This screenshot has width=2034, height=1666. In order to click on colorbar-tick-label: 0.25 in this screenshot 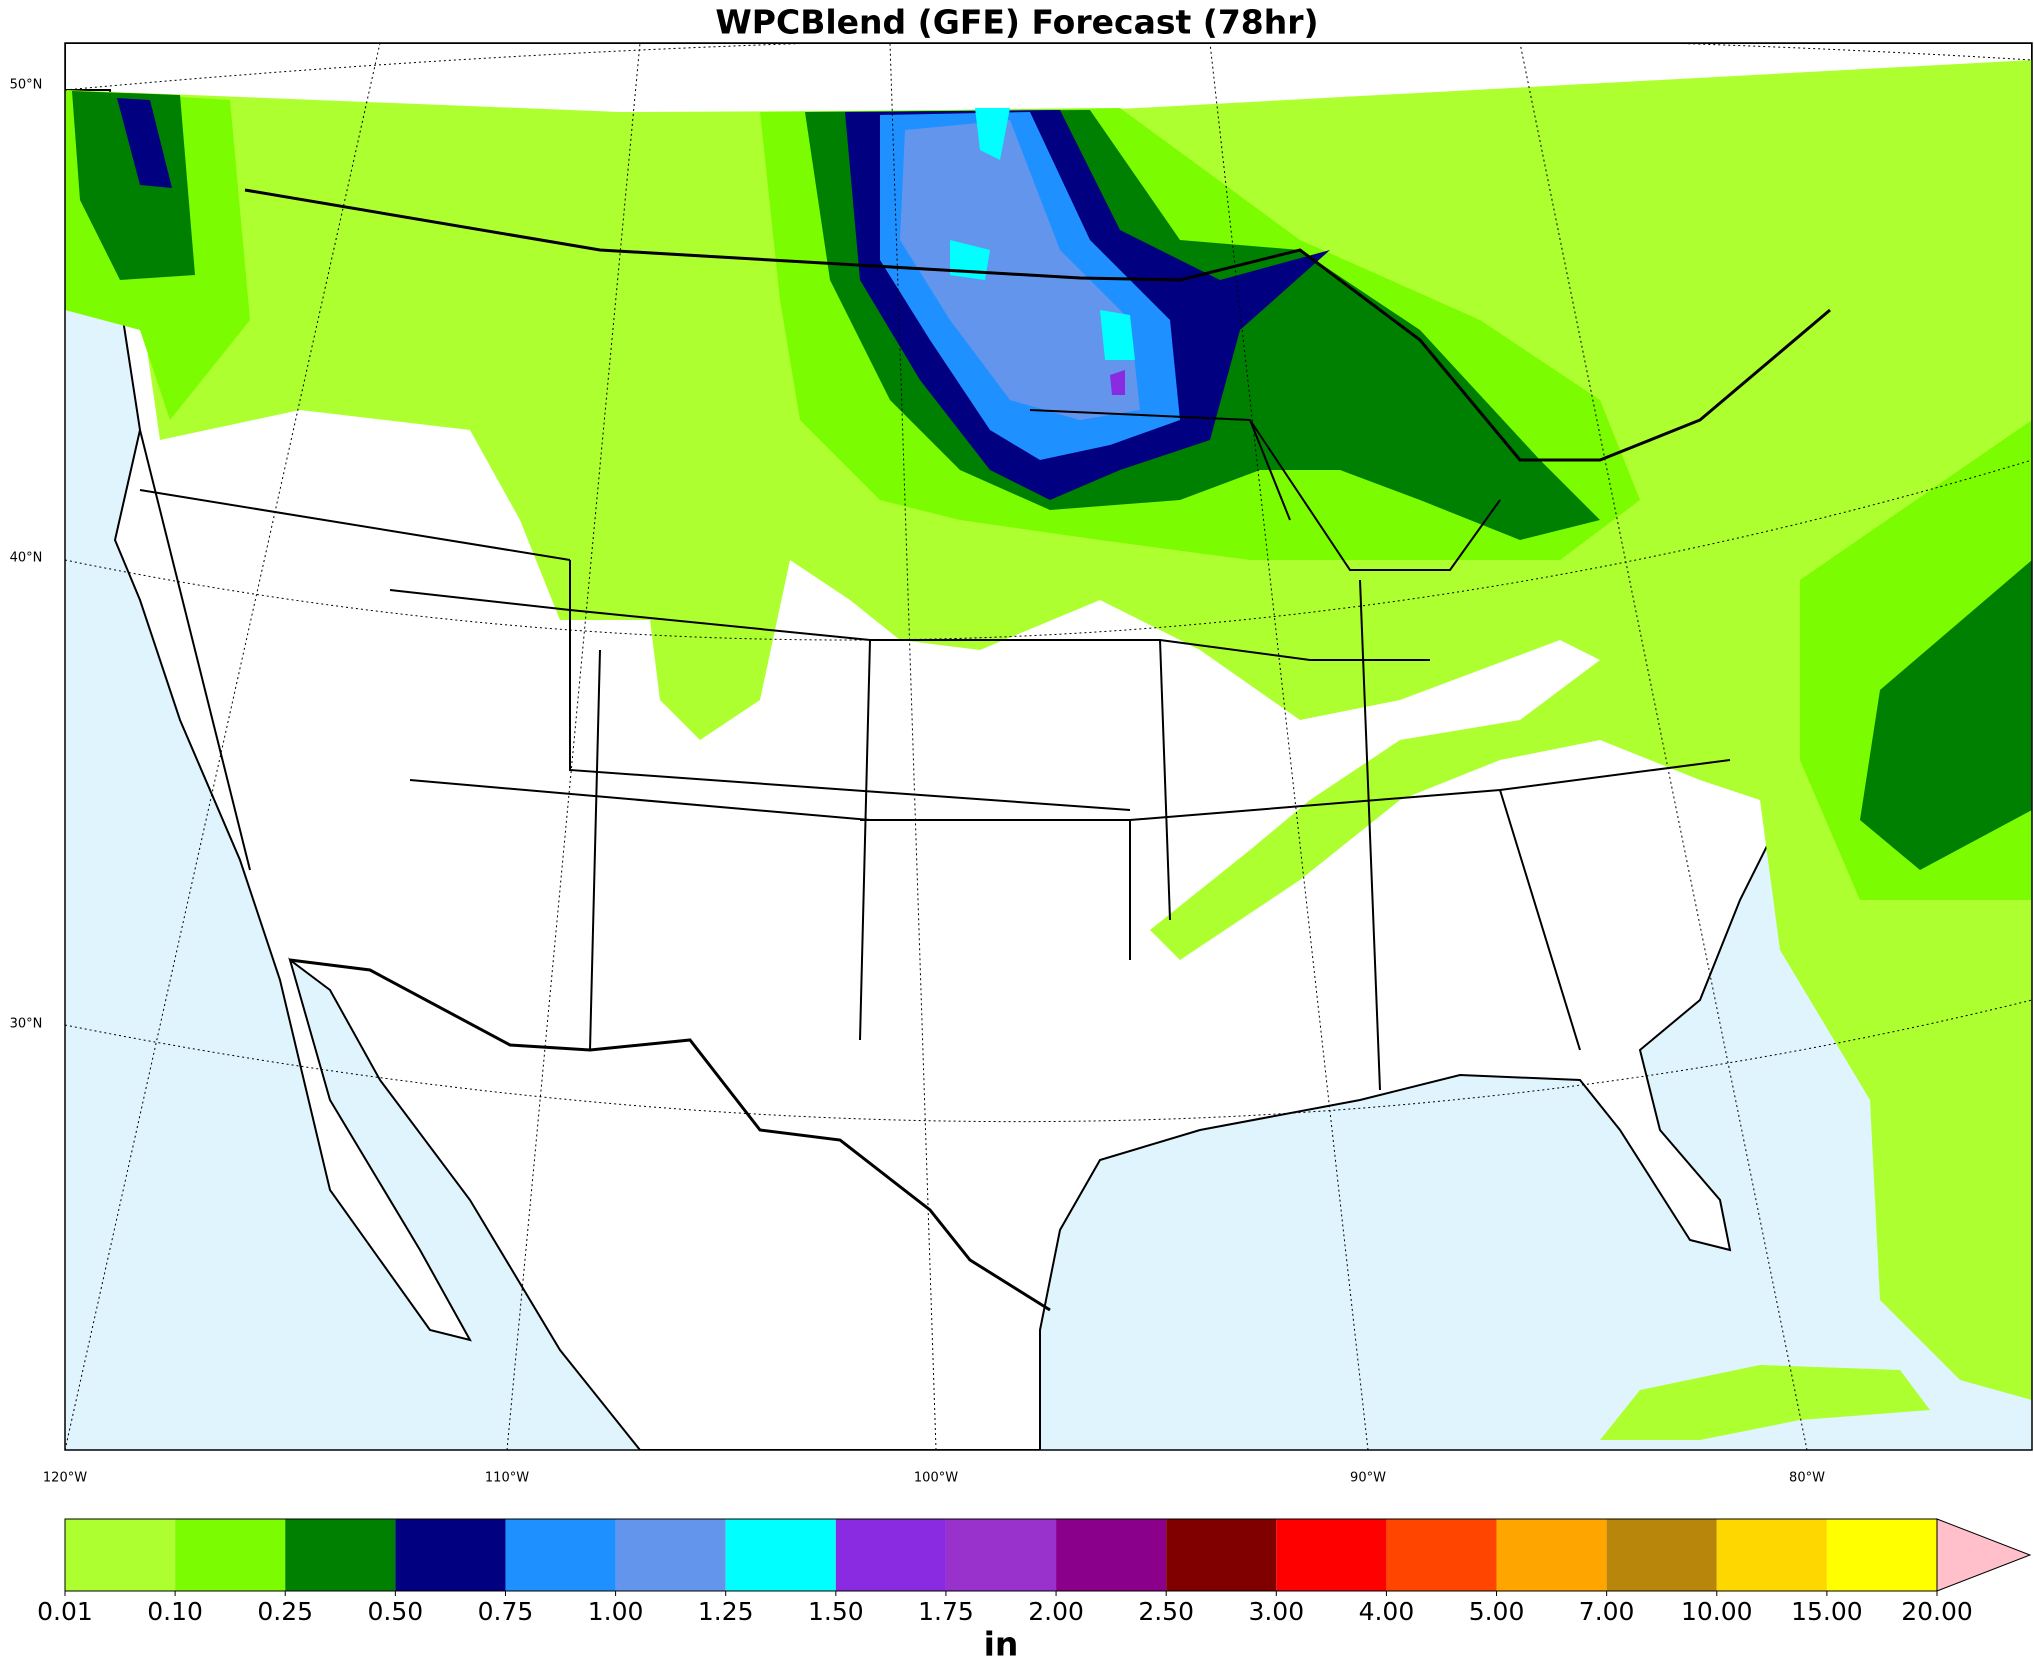, I will do `click(285, 1611)`.